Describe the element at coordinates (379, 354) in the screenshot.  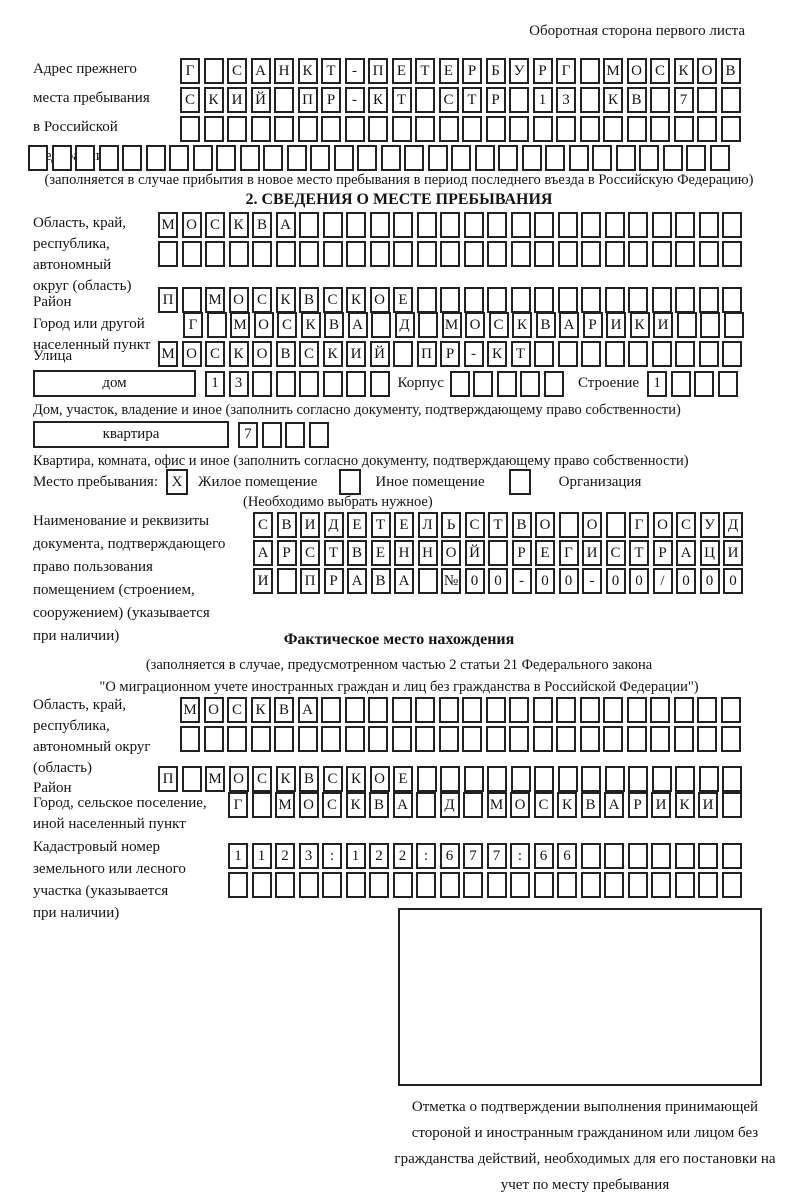
I see `char-cell: Й` at that location.